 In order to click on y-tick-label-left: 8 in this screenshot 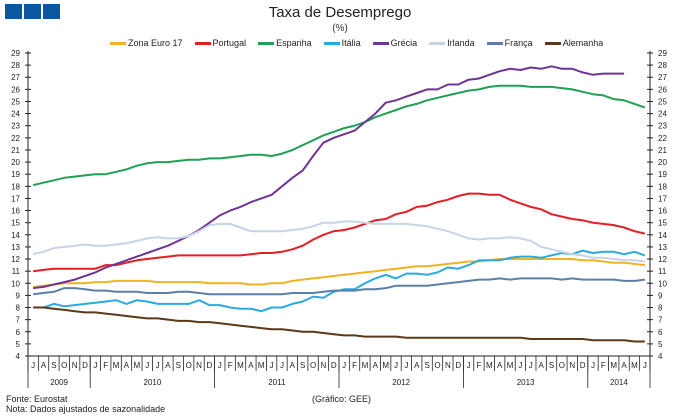, I will do `click(18, 308)`.